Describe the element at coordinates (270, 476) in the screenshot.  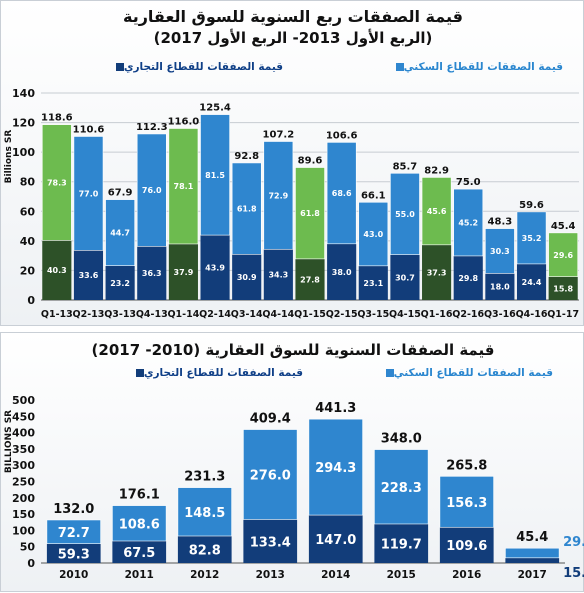
I see `value-label-residential: 276.0` at that location.